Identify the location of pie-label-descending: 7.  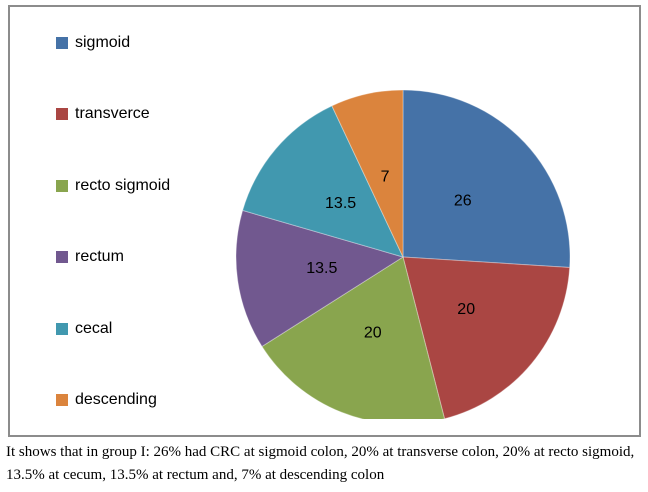
(385, 177).